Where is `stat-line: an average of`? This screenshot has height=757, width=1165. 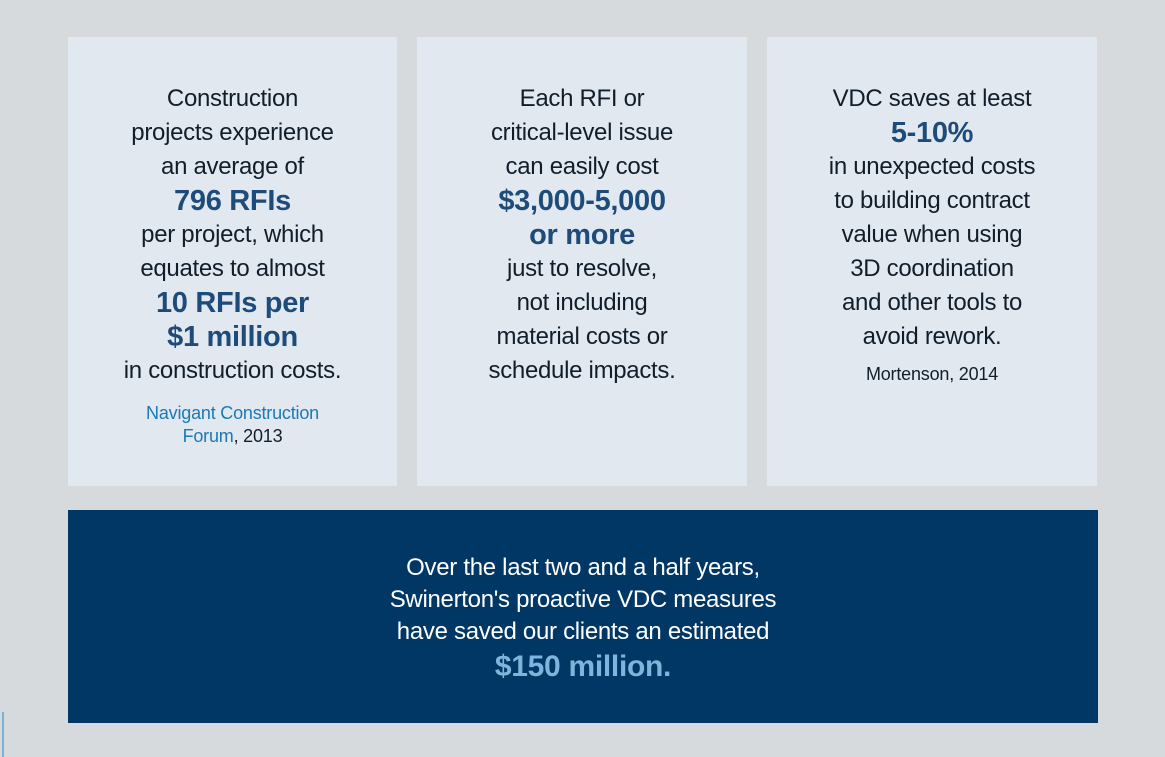
stat-line: an average of is located at coordinates (232, 166).